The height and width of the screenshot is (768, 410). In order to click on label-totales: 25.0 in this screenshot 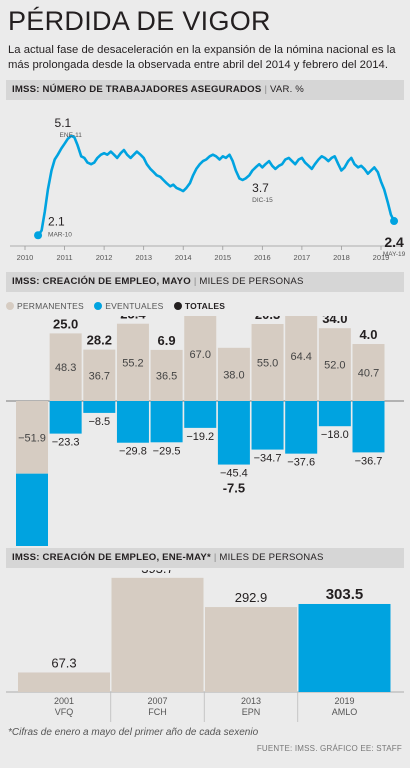, I will do `click(65, 323)`.